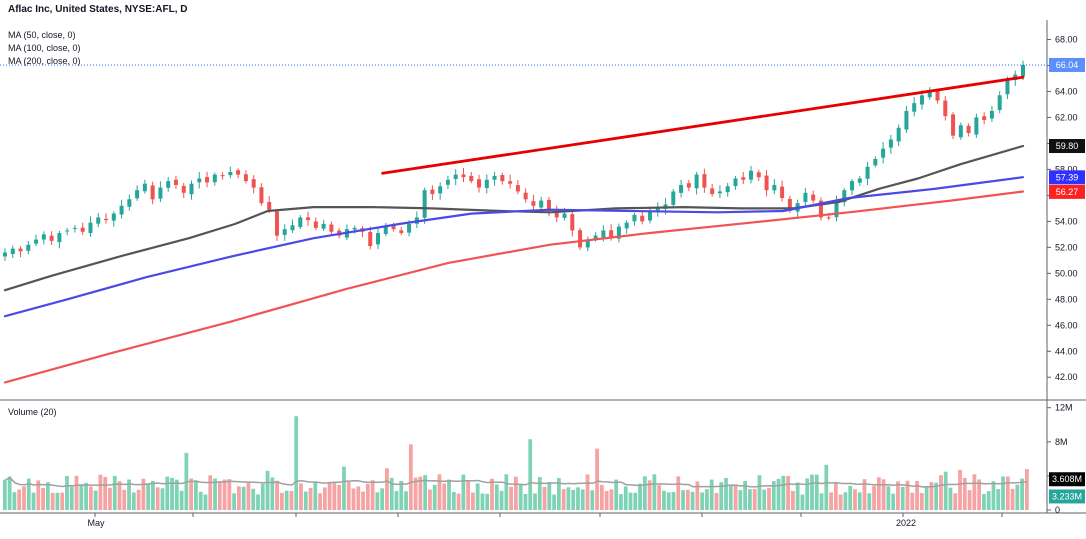 The height and width of the screenshot is (539, 1086). What do you see at coordinates (1066, 377) in the screenshot?
I see `price-tick-label: 42.00` at bounding box center [1066, 377].